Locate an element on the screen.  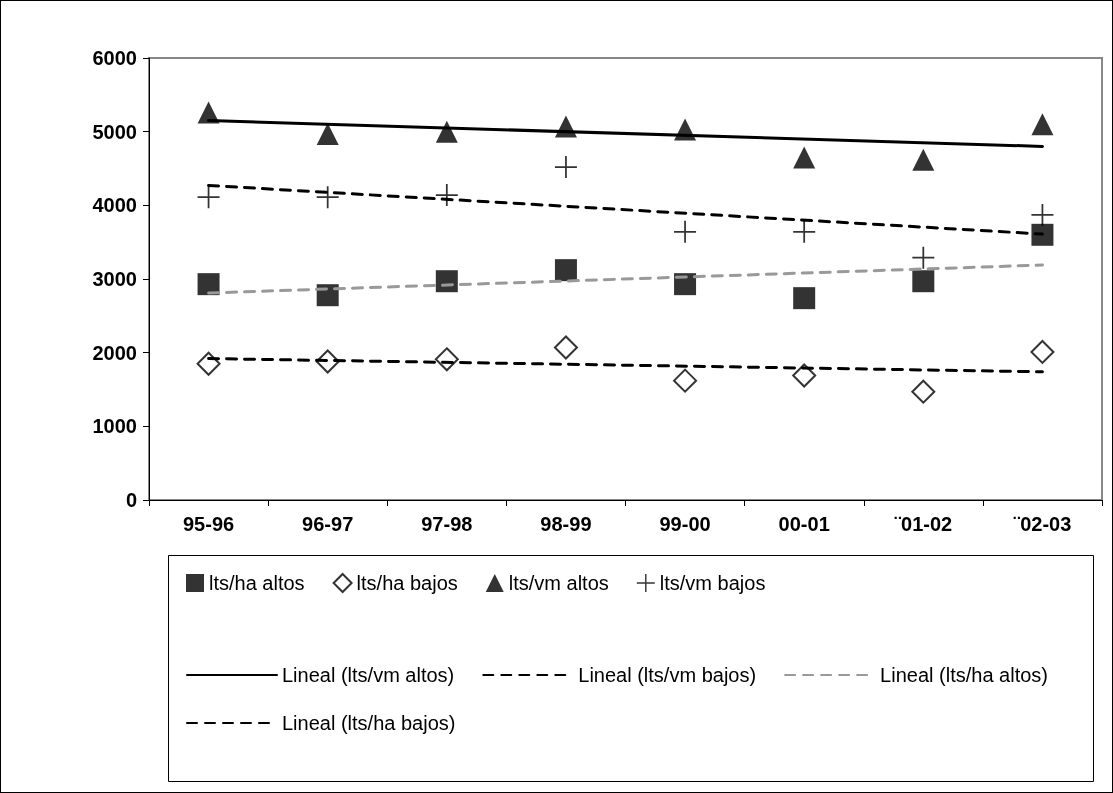
y-tick-label: 5000 is located at coordinates (114, 131).